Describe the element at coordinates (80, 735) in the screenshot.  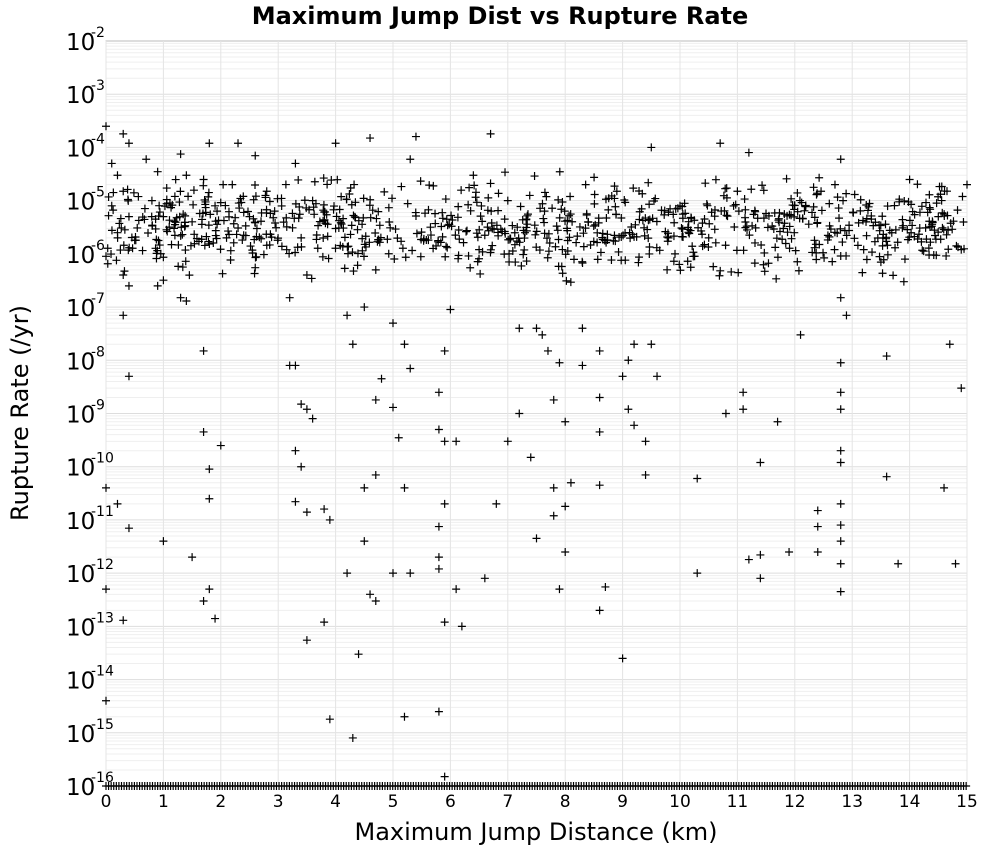
I see `y-tick-base: 10` at that location.